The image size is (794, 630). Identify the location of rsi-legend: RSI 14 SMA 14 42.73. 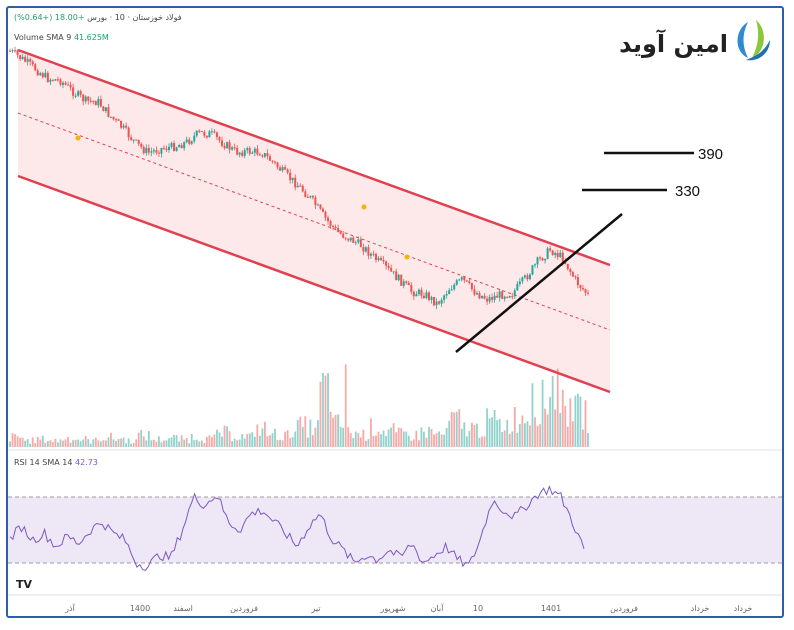
(56, 462).